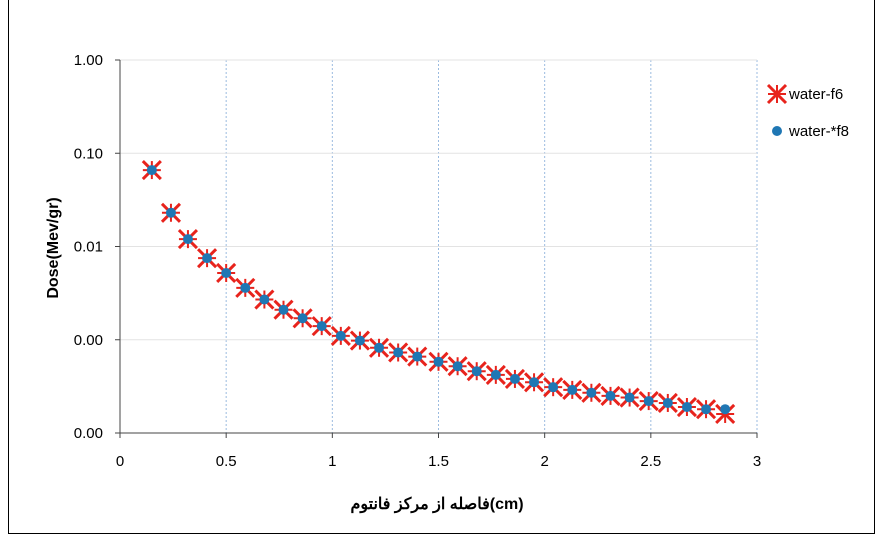 This screenshot has width=877, height=536. Describe the element at coordinates (777, 94) in the screenshot. I see `legend-marker-f6` at that location.